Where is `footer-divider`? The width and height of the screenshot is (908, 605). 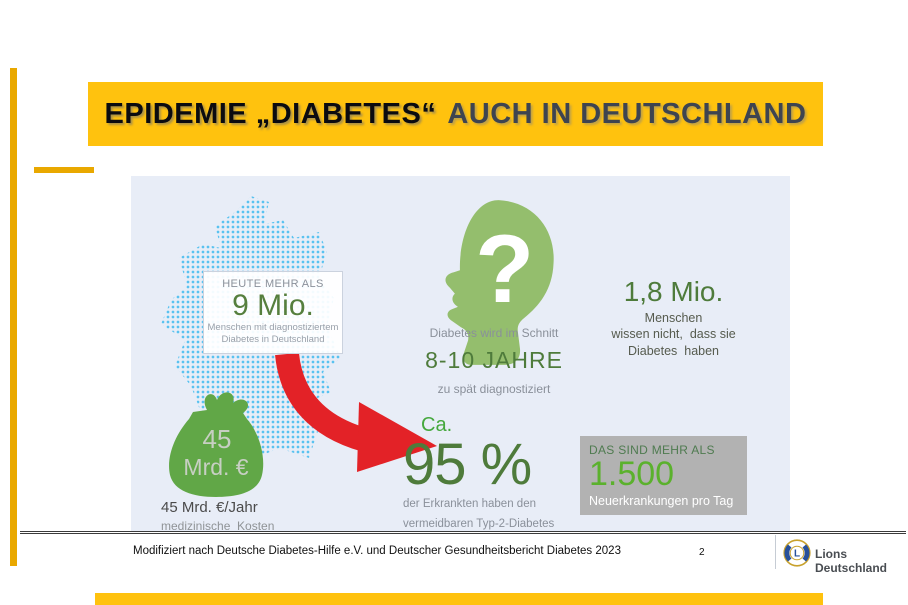 footer-divider is located at coordinates (463, 532).